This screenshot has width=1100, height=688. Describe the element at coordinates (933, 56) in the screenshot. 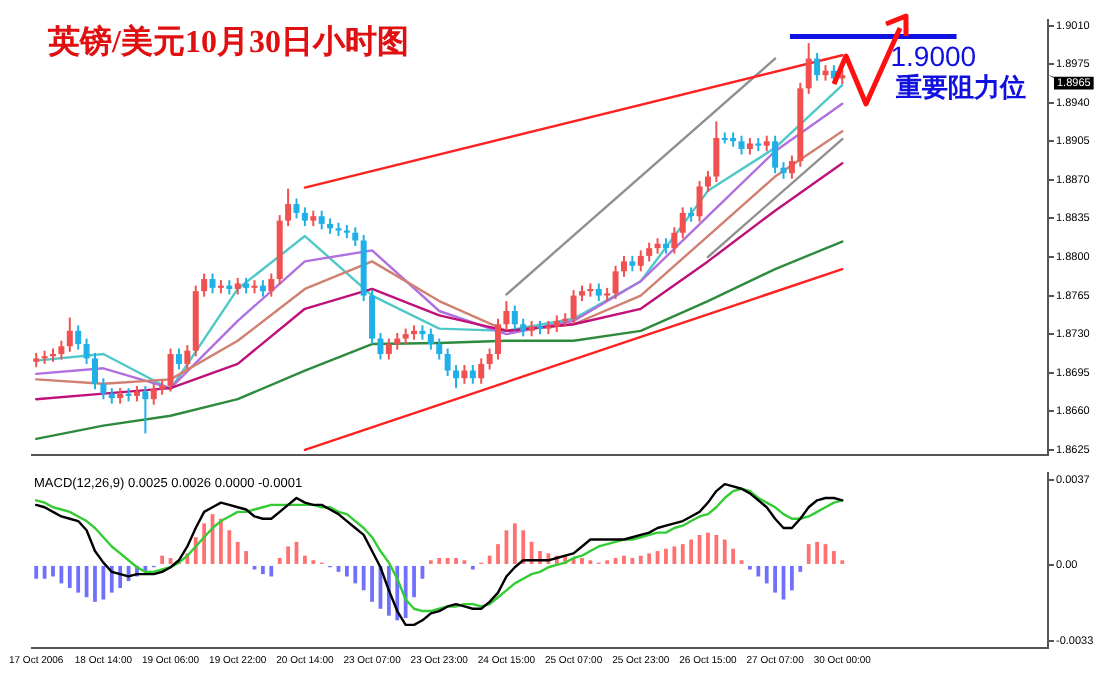

I see `ref-line-label: 1.9000` at that location.